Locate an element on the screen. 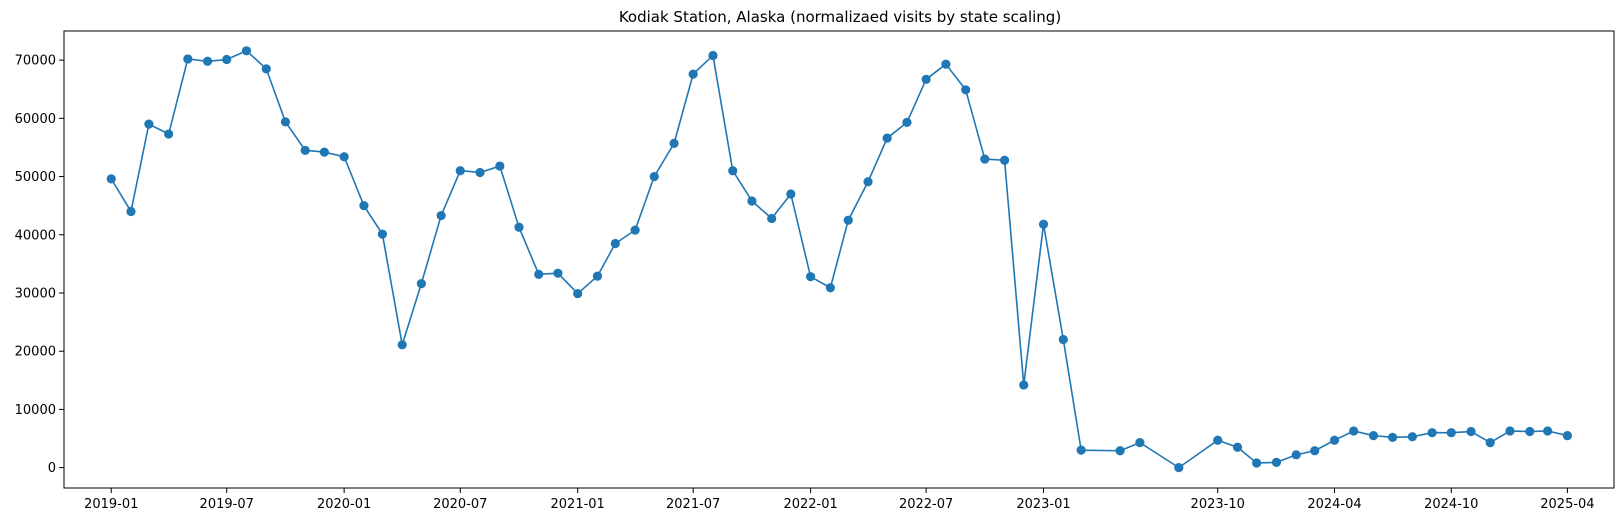 The height and width of the screenshot is (530, 1624). x-tick-label: 2020-01 is located at coordinates (344, 504).